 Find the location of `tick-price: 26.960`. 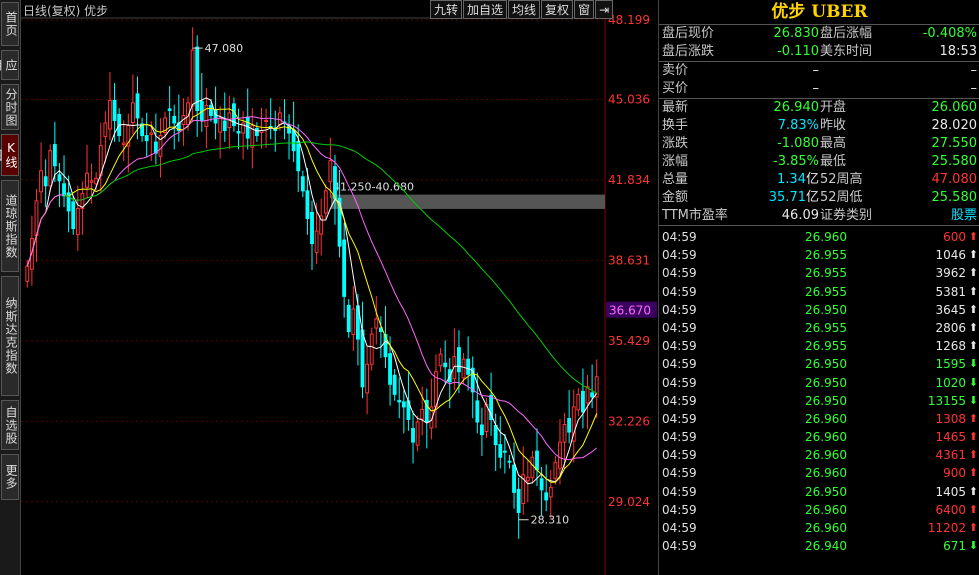

tick-price: 26.960 is located at coordinates (826, 473).